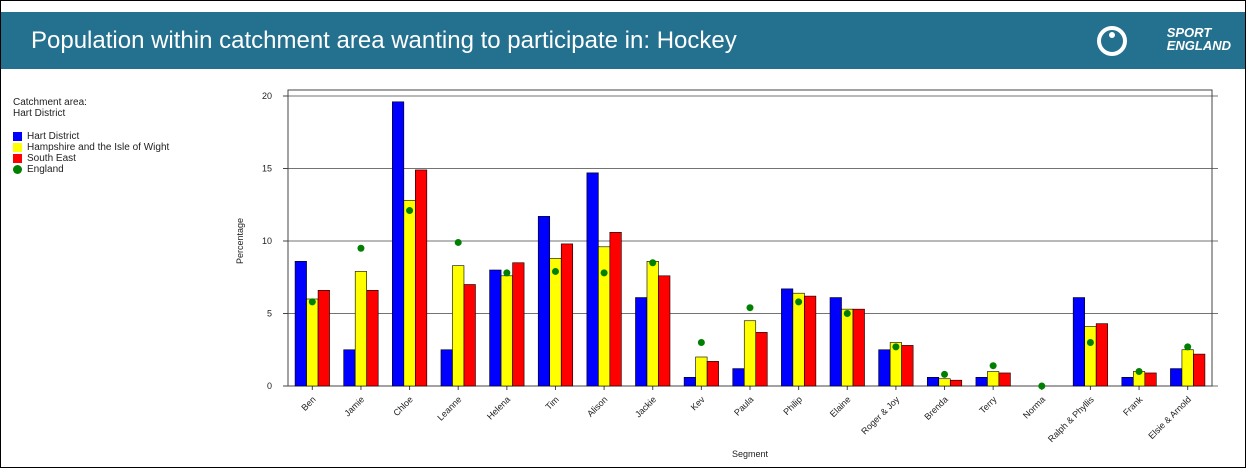 The width and height of the screenshot is (1246, 468). I want to click on catchment-value: Hart District, so click(39, 113).